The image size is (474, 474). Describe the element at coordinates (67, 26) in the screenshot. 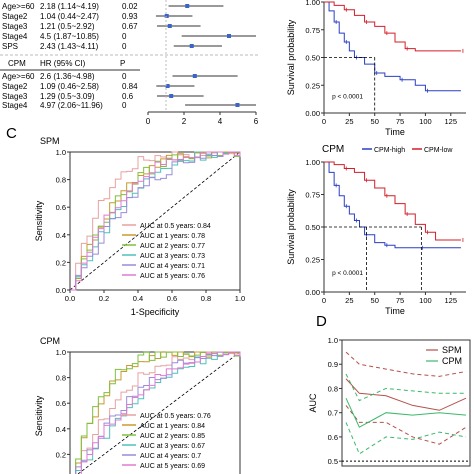

I see `forest-hr: 1.21 (0.5~2.92)` at that location.